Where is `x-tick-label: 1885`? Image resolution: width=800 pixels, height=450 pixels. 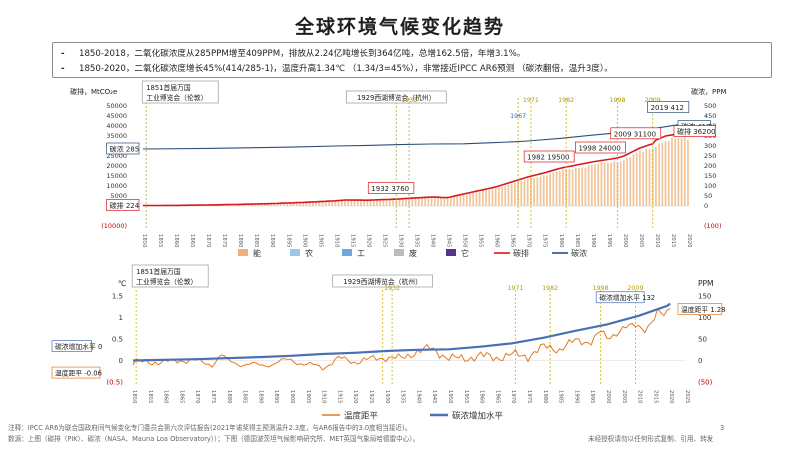
x-tick-label: 1885 is located at coordinates (245, 396).